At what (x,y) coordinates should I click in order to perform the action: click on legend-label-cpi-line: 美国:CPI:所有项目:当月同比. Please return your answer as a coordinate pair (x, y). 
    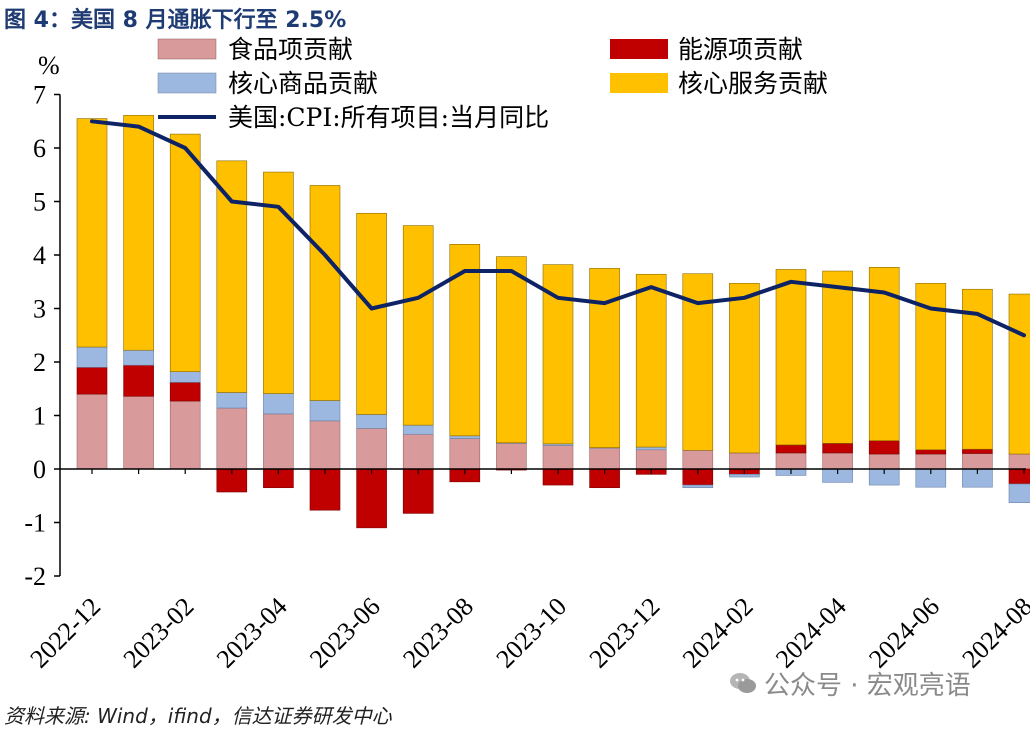
    Looking at the image, I should click on (388, 117).